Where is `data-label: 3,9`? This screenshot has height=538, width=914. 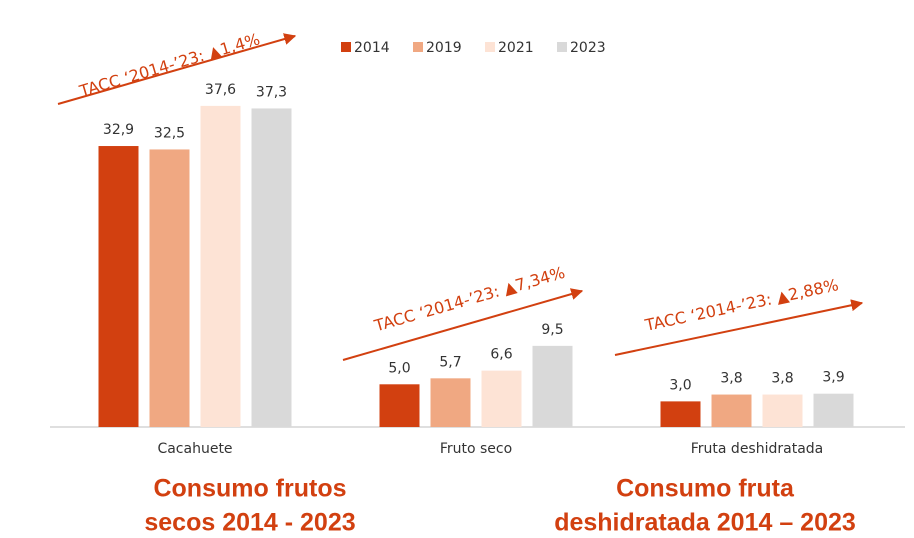 data-label: 3,9 is located at coordinates (833, 378).